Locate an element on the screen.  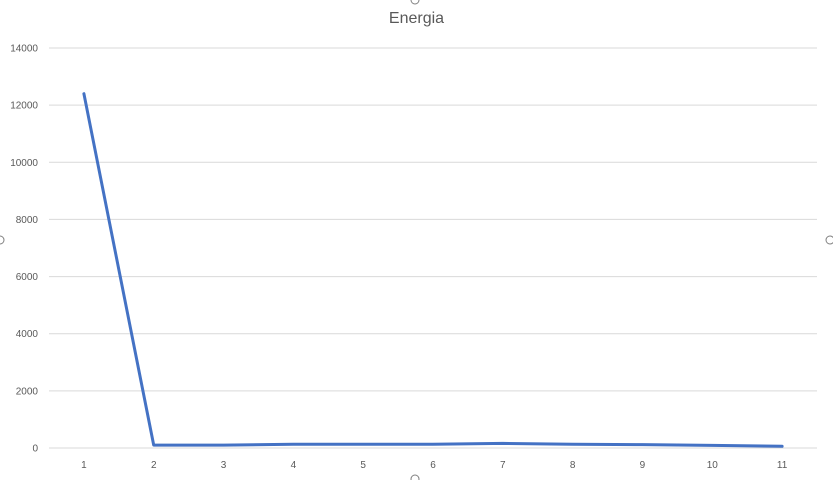
x-tick-label: 6 is located at coordinates (433, 465).